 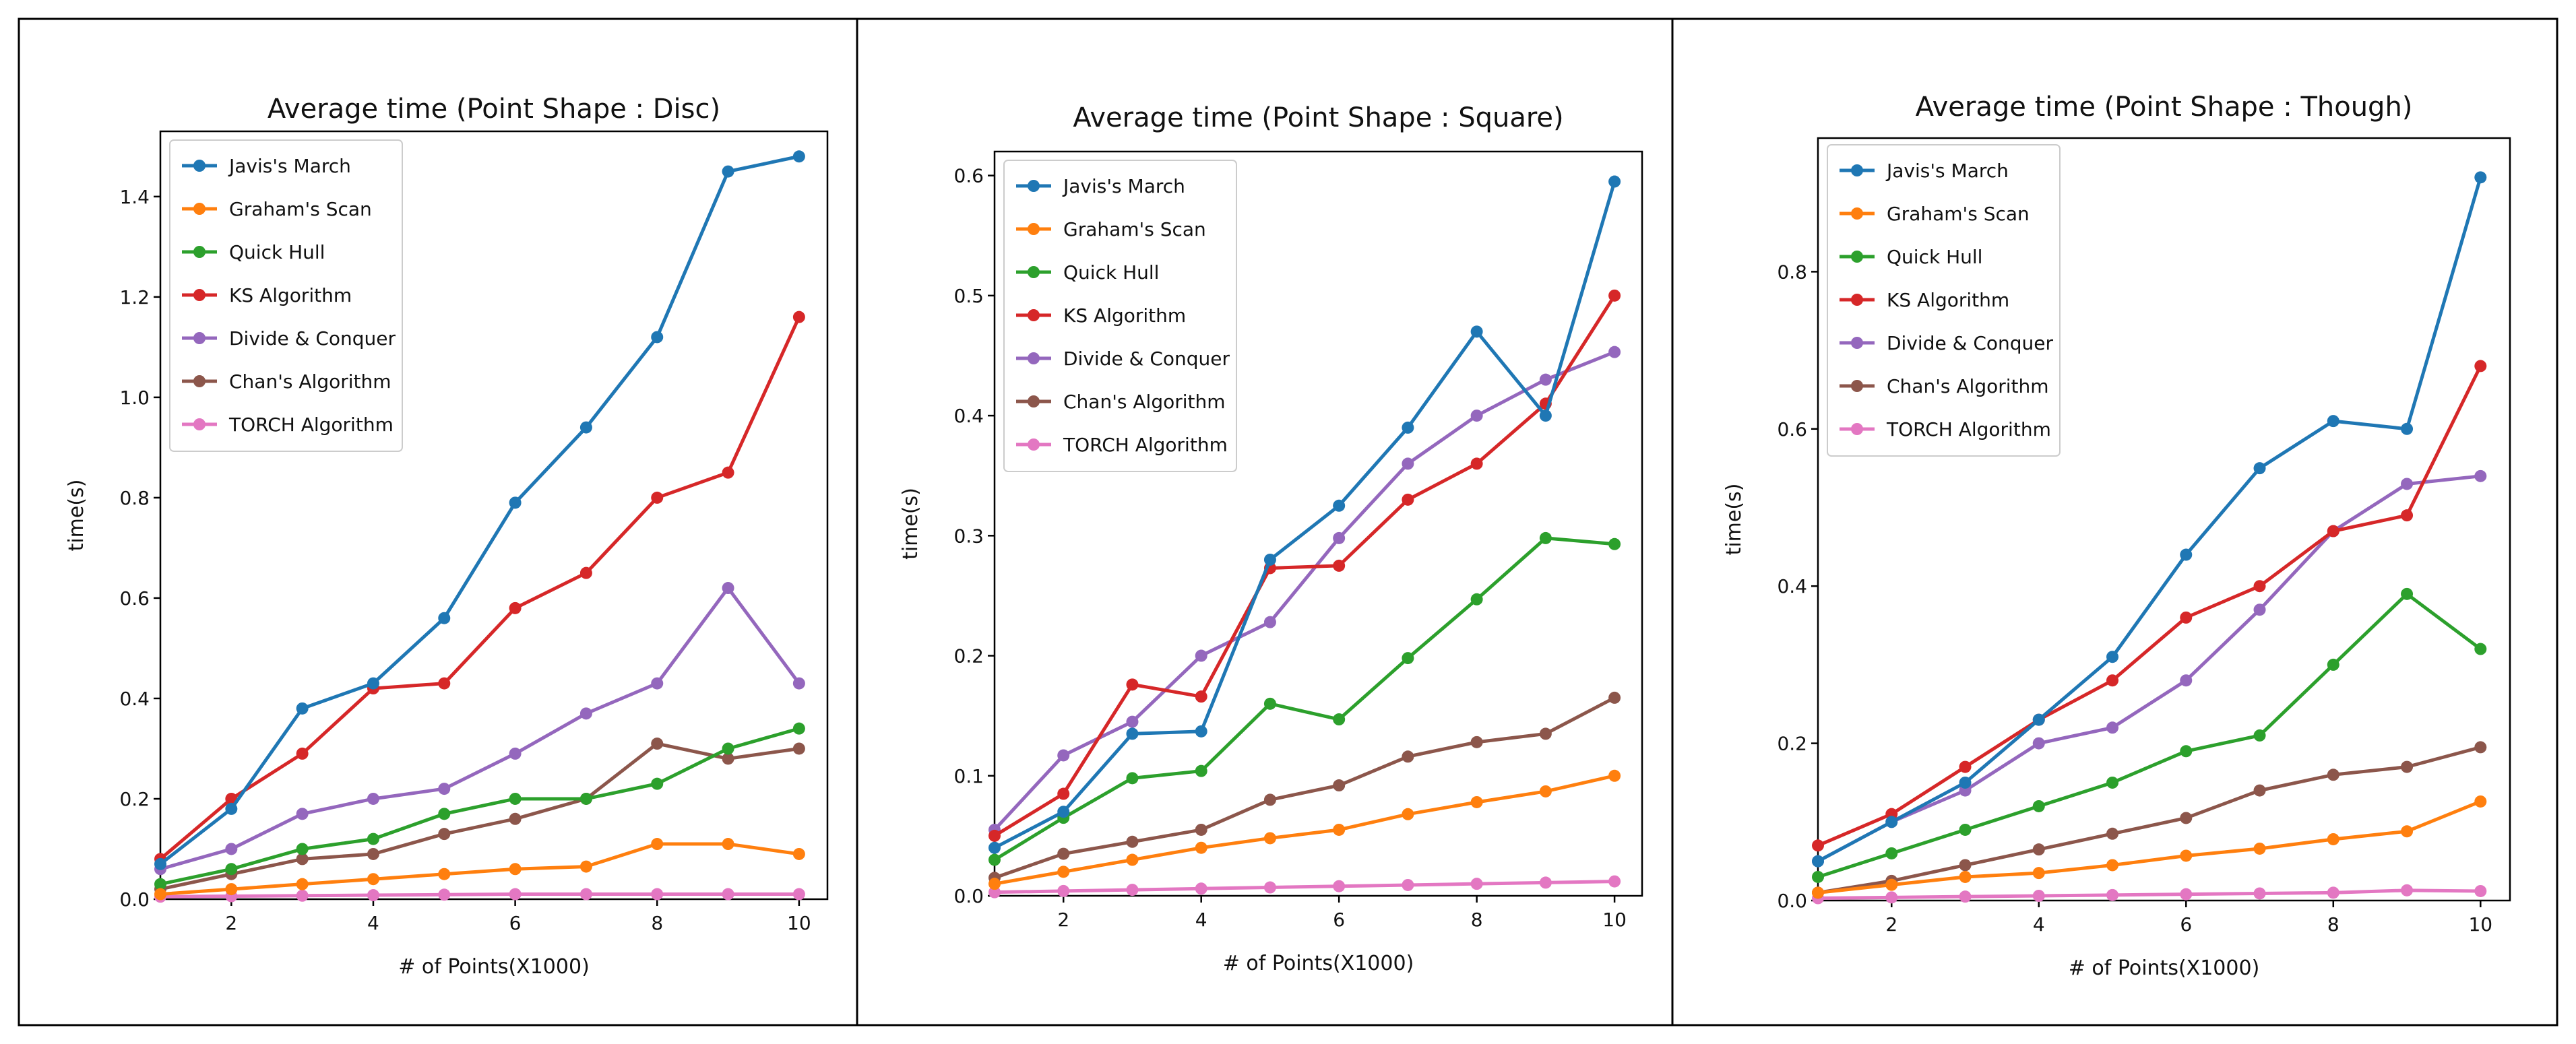 What do you see at coordinates (134, 297) in the screenshot?
I see `y-tick-label: 1.2` at bounding box center [134, 297].